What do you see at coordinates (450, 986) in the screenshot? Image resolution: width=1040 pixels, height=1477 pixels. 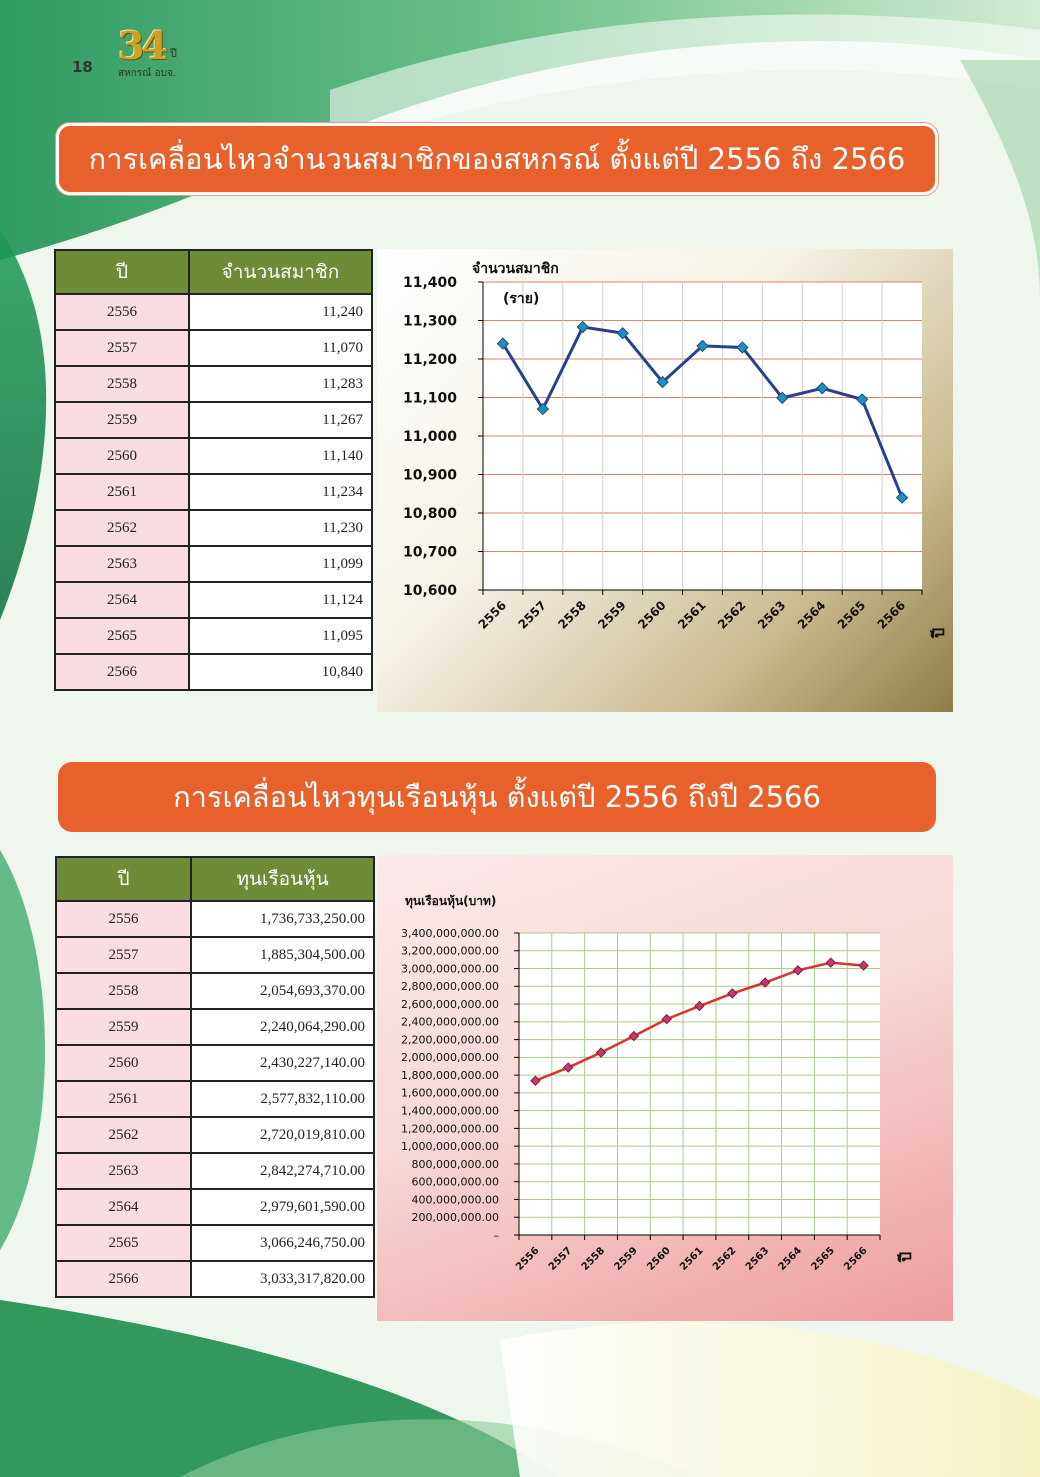 I see `y-tick-label: 2,800,000,000.00` at bounding box center [450, 986].